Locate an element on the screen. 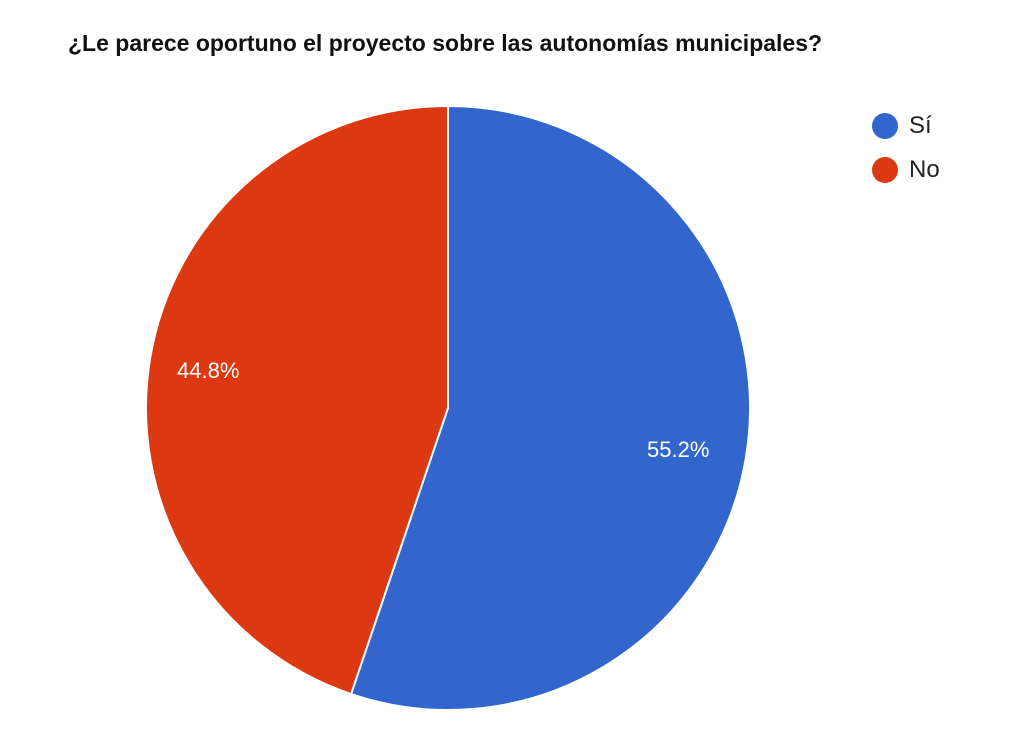 The image size is (1024, 741). legend-swatch-si-icon is located at coordinates (885, 126).